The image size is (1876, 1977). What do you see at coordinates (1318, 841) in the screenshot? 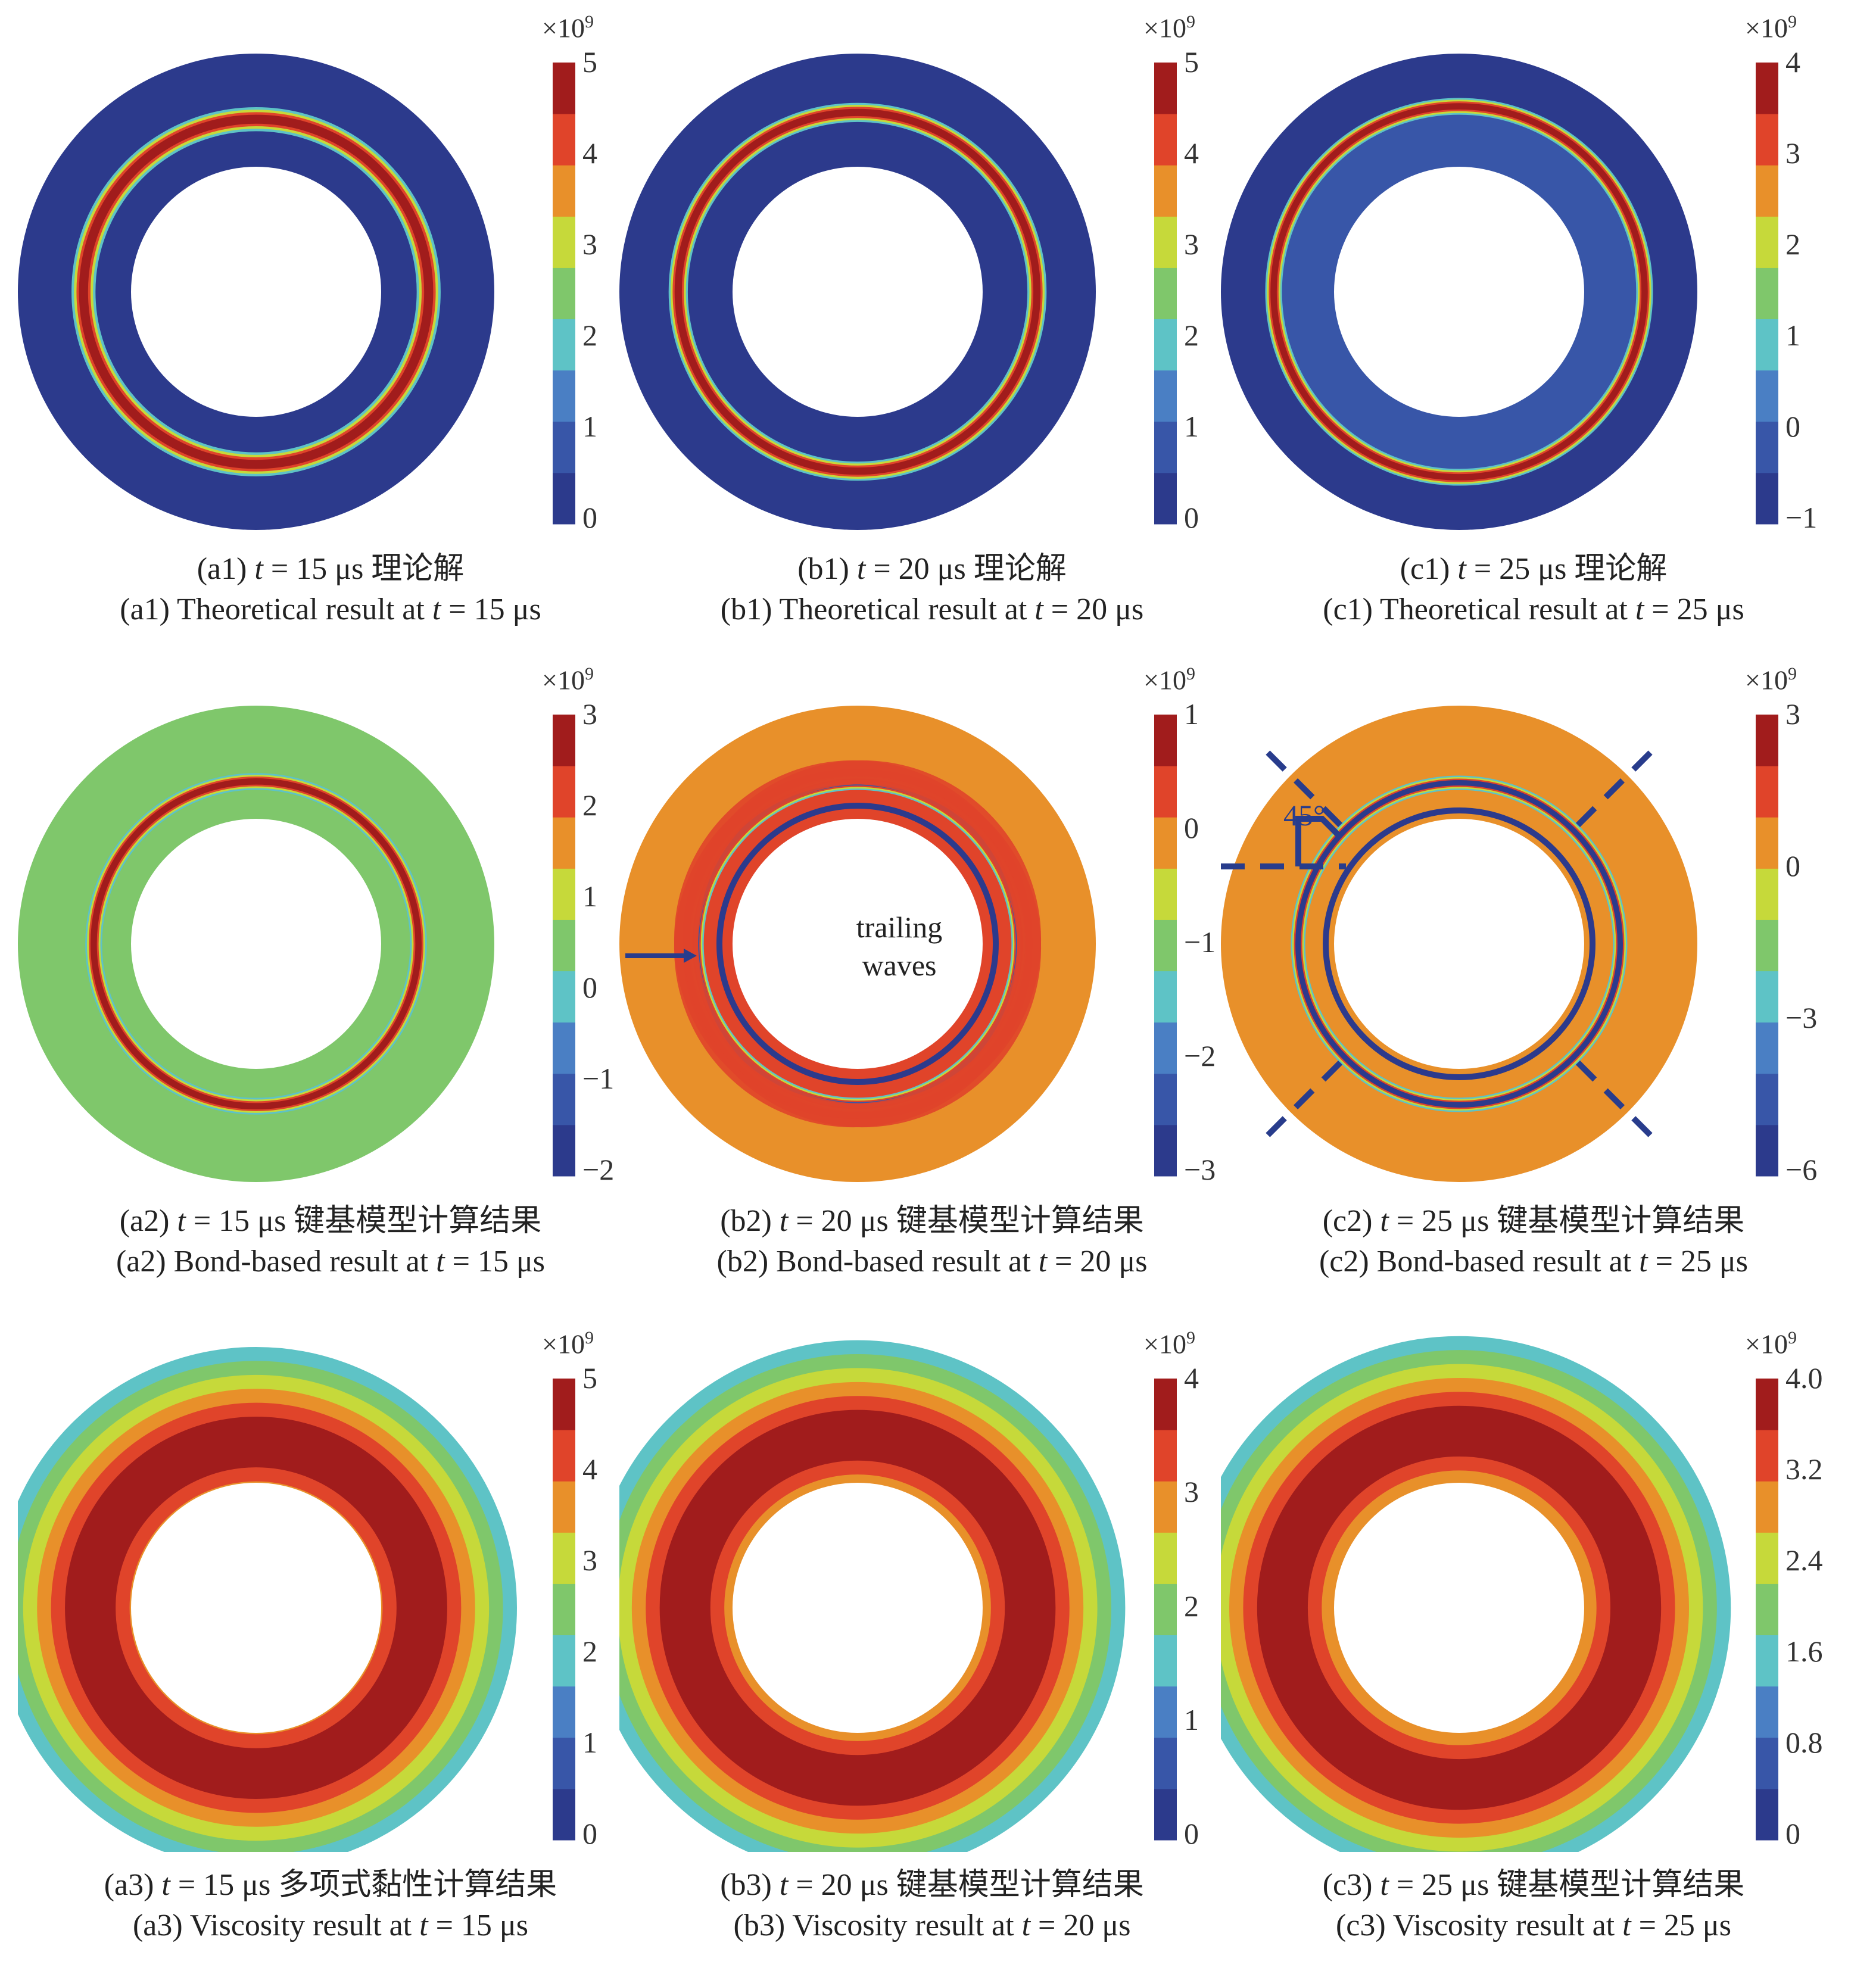
I see `angle-mark` at bounding box center [1318, 841].